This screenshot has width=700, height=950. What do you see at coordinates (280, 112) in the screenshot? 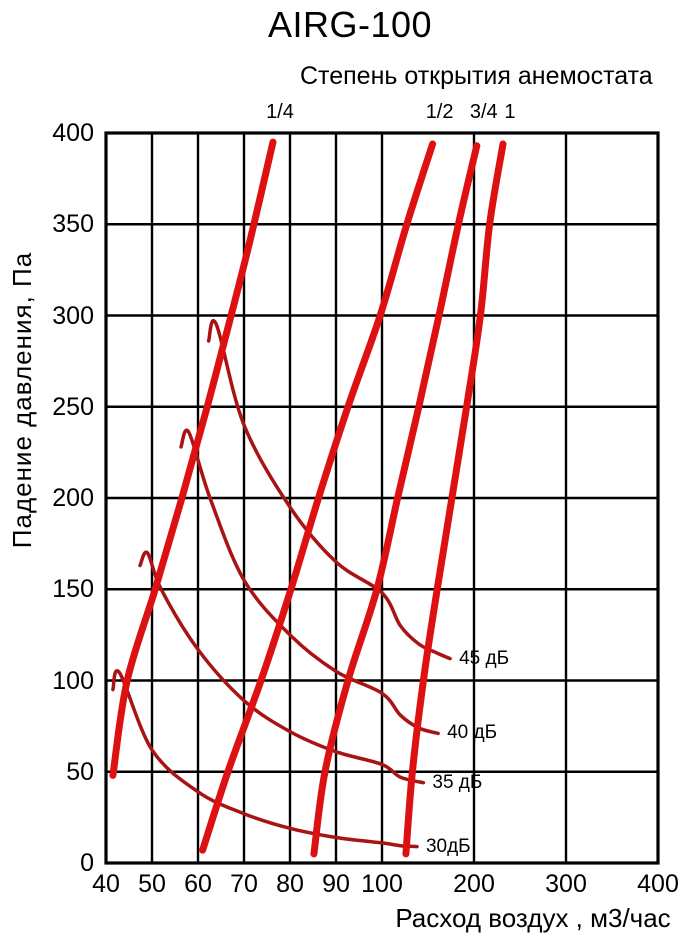
I see `opening-degree-label: 1/4` at bounding box center [280, 112].